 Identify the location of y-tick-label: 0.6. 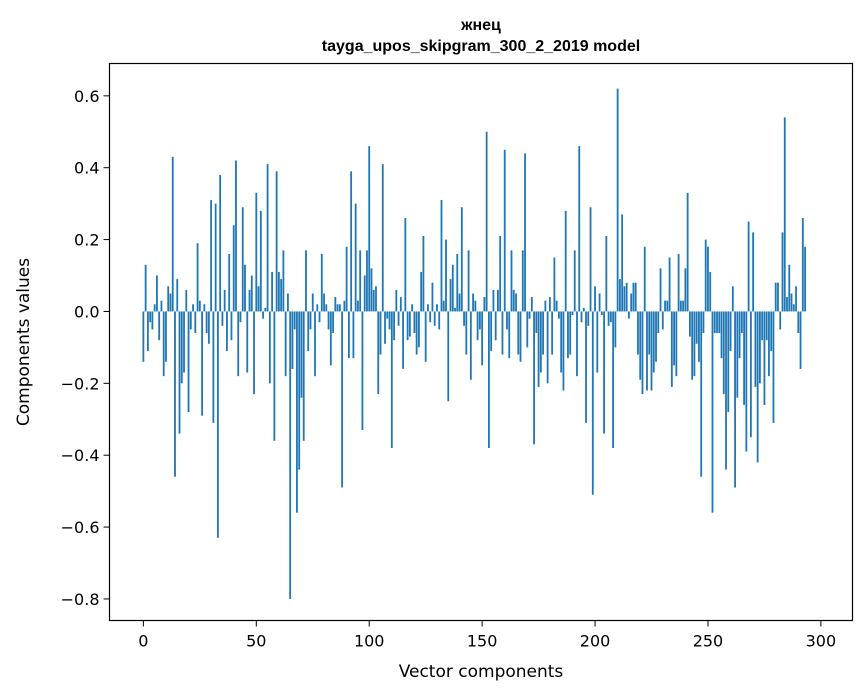
(86, 96).